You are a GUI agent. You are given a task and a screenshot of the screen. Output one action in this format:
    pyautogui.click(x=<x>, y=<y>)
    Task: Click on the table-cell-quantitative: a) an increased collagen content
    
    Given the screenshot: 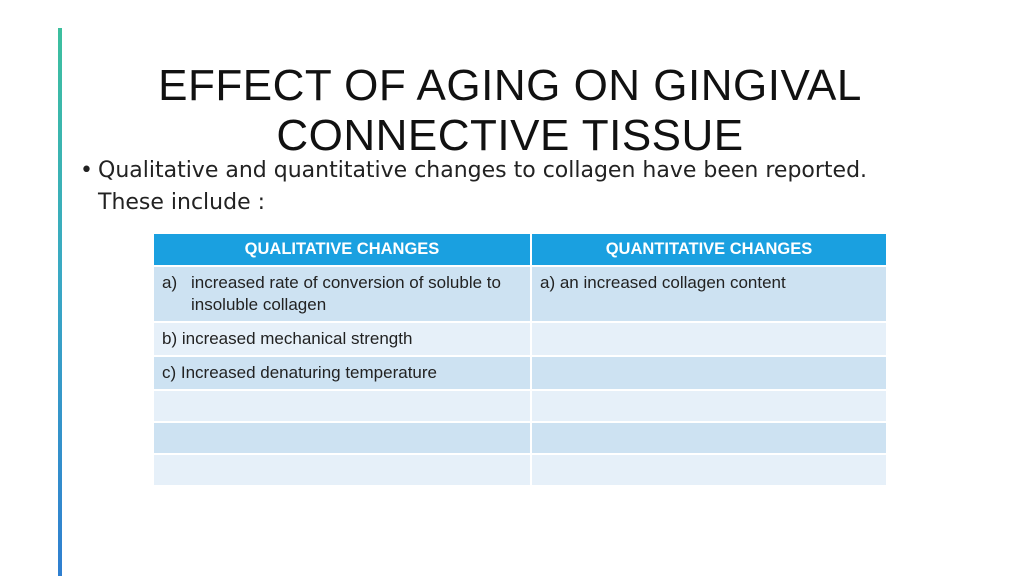 What is the action you would take?
    pyautogui.click(x=709, y=293)
    